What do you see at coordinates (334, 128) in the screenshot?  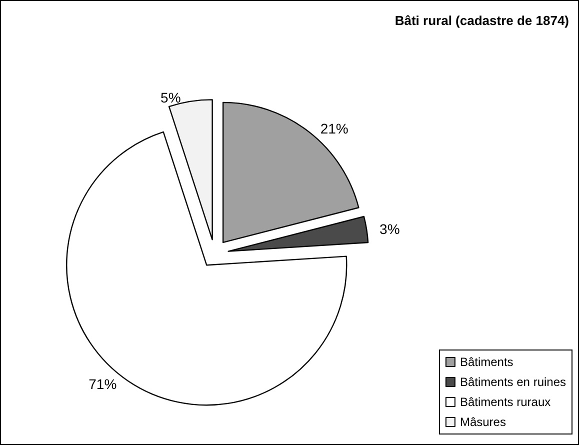 I see `data-label: 21%` at bounding box center [334, 128].